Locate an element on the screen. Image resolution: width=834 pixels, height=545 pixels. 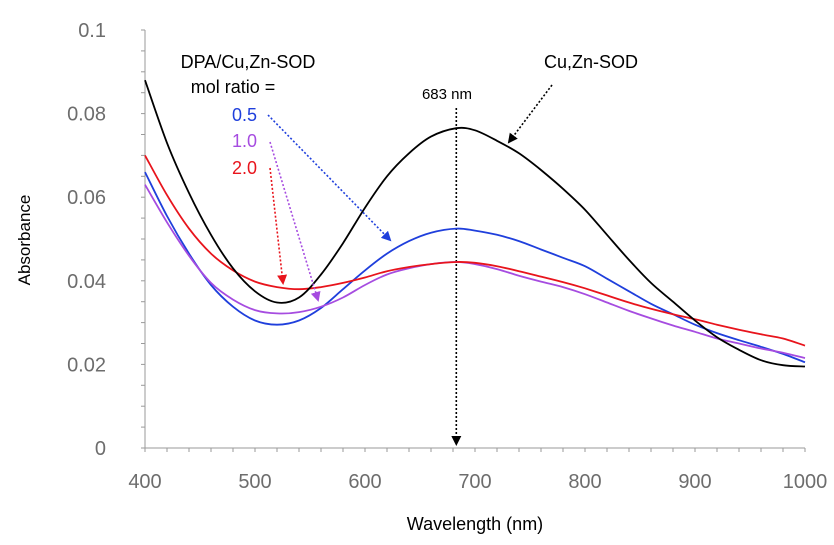
ratio-heading-line1: DPA/Cu,Zn-SOD is located at coordinates (248, 62).